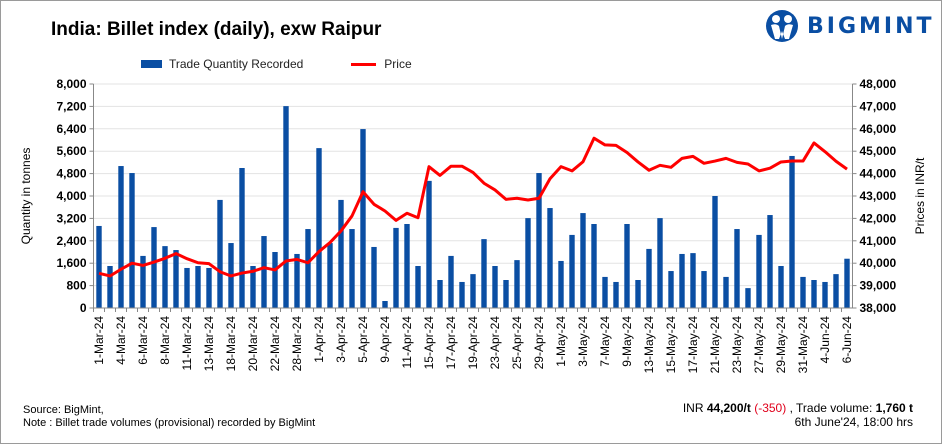 This screenshot has width=942, height=444. I want to click on bigmint-logo: BIGMINT, so click(850, 26).